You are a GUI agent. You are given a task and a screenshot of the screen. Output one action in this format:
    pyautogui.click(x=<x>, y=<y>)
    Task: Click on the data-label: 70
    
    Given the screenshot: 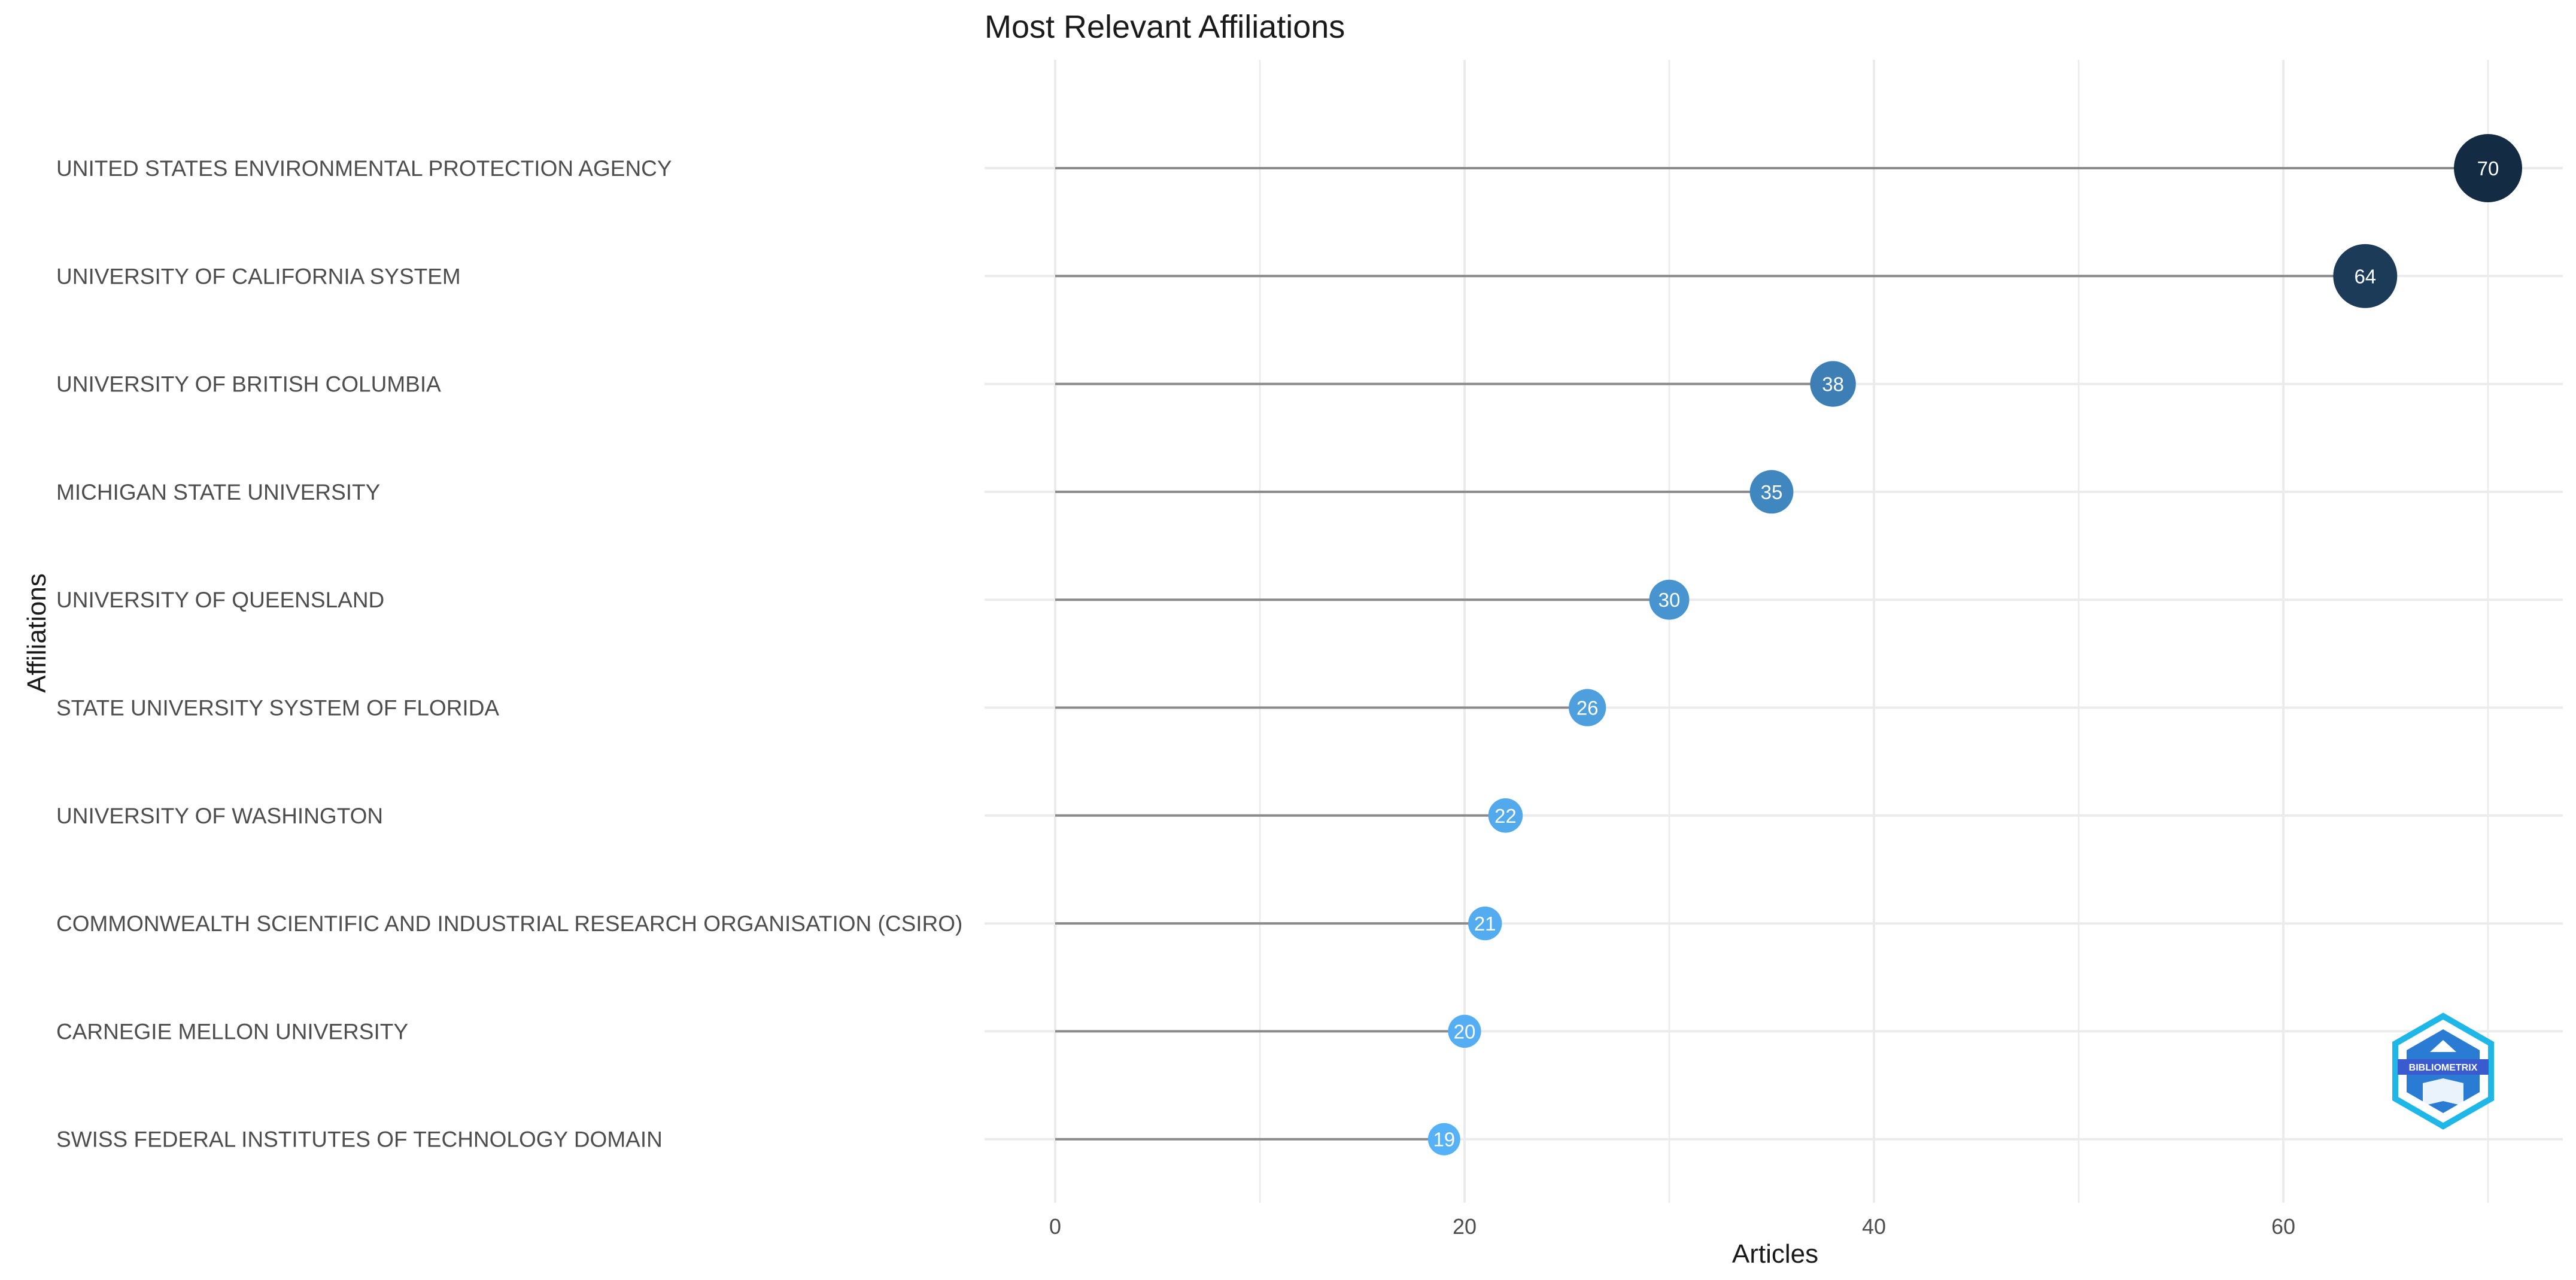 What is the action you would take?
    pyautogui.click(x=2488, y=168)
    